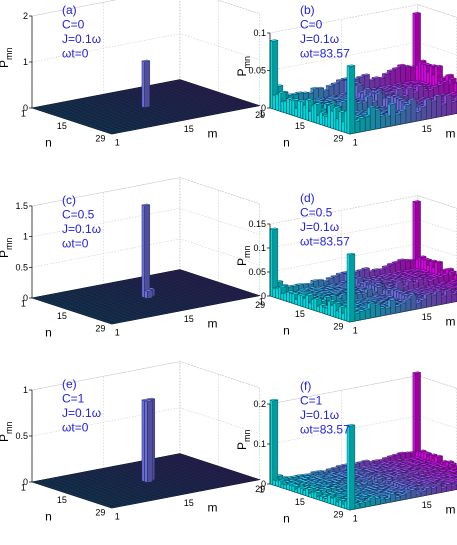 This screenshot has height=545, width=457. I want to click on z-tick-label: 1.5, so click(21, 206).